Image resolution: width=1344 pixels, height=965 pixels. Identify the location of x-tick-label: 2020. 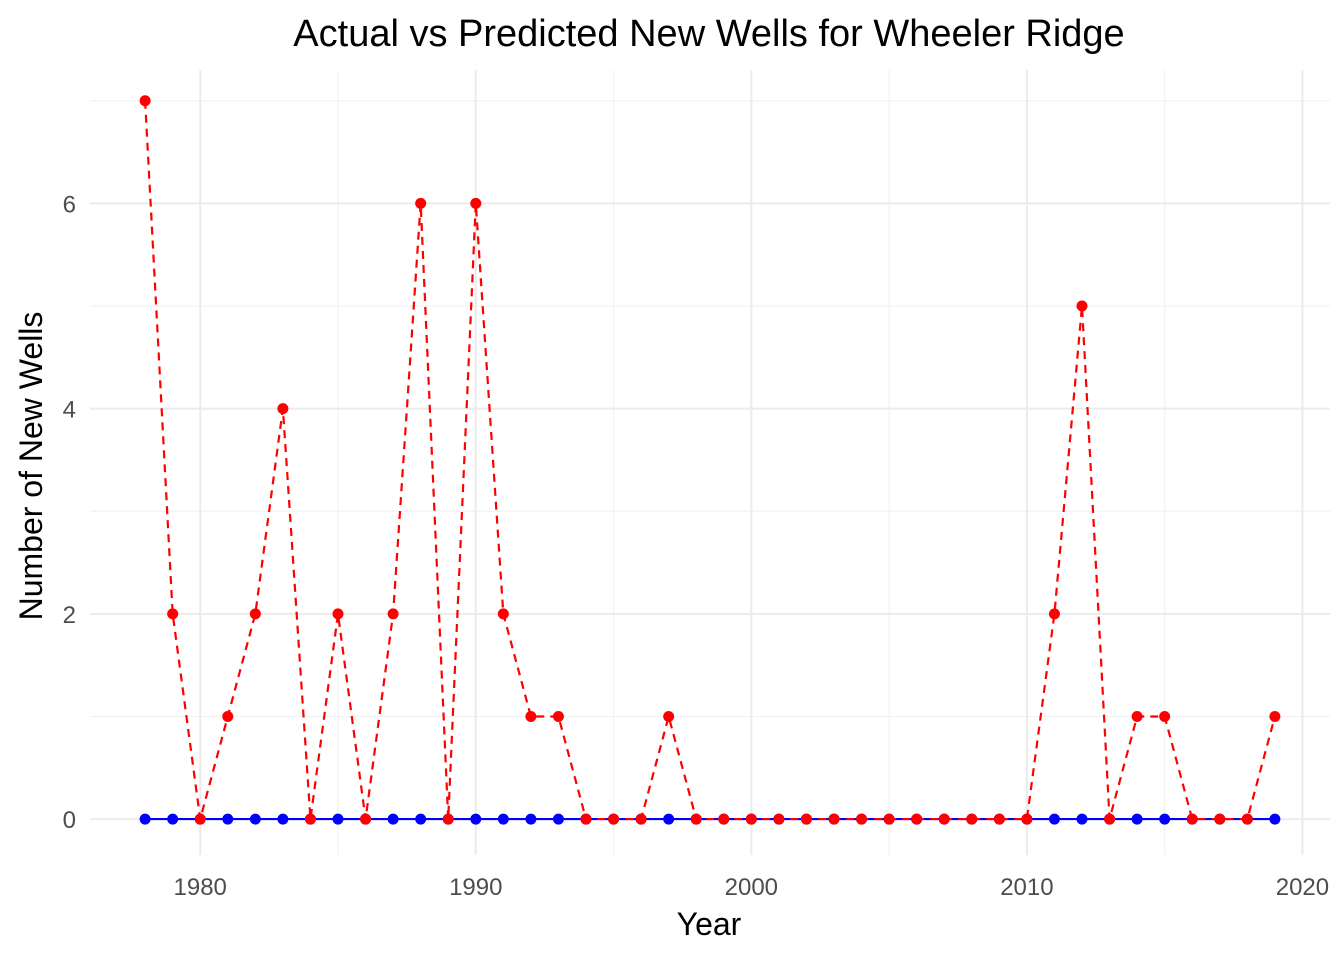
(1302, 887).